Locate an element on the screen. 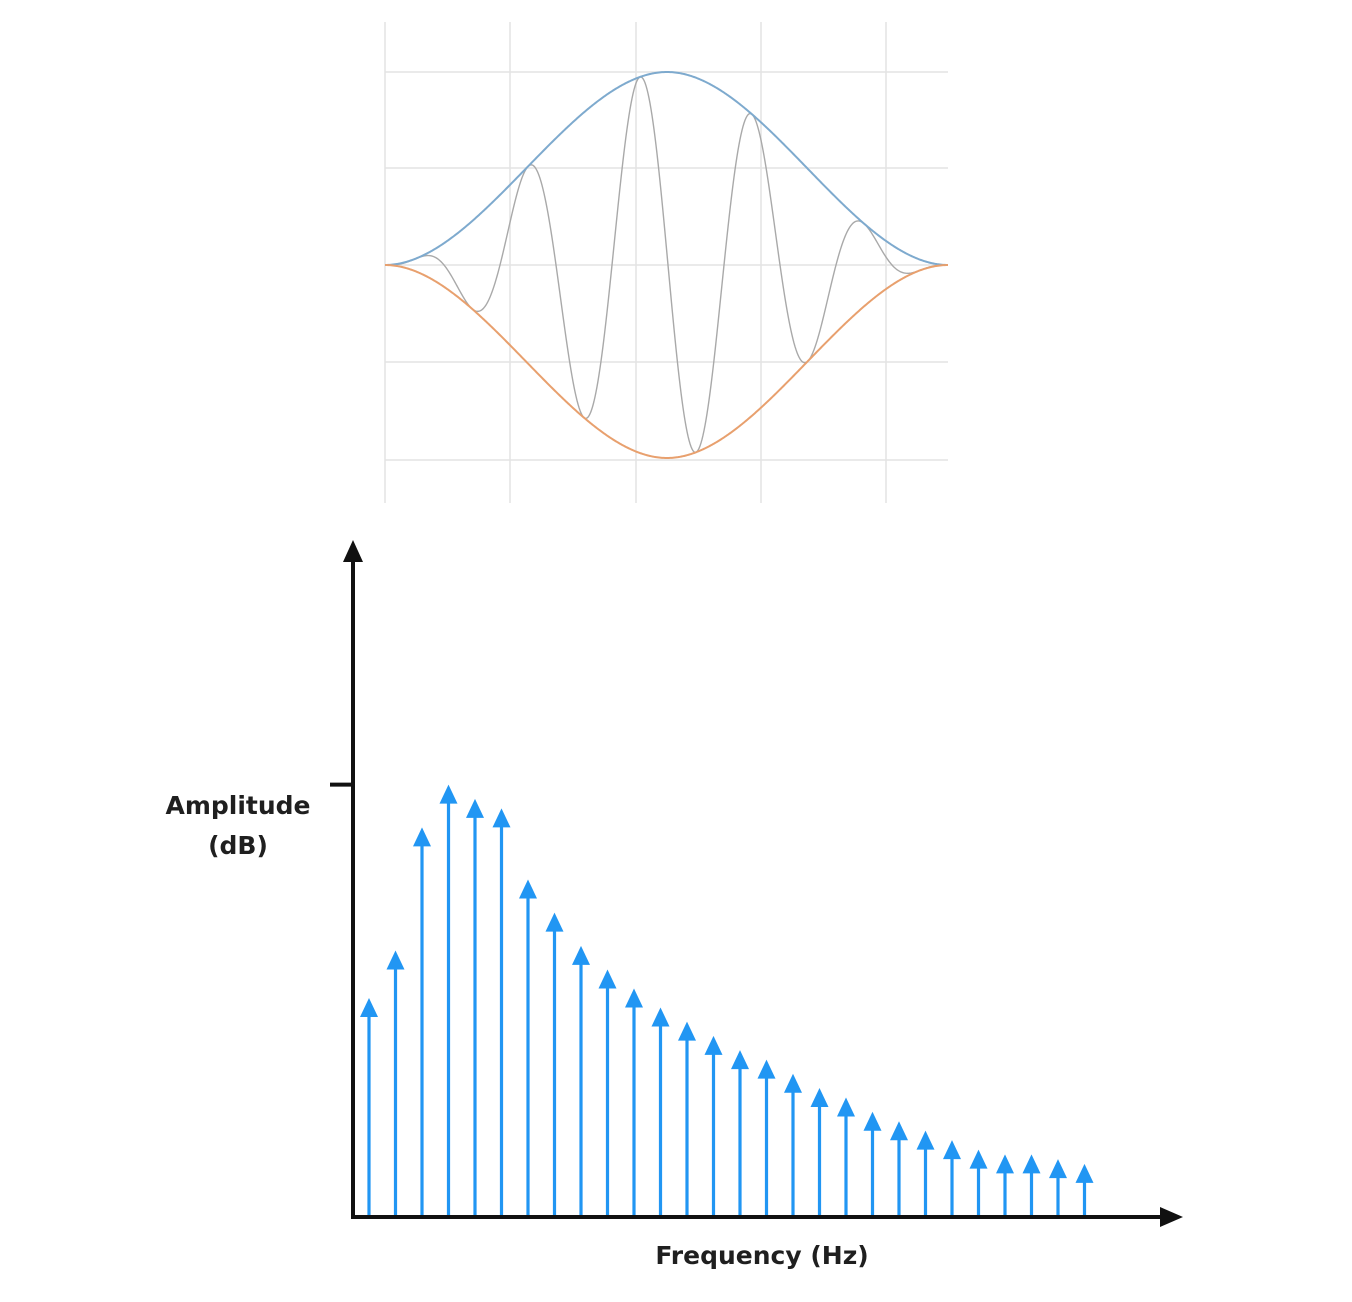 Image resolution: width=1352 pixels, height=1302 pixels. modulated-carrier-line is located at coordinates (666, 265).